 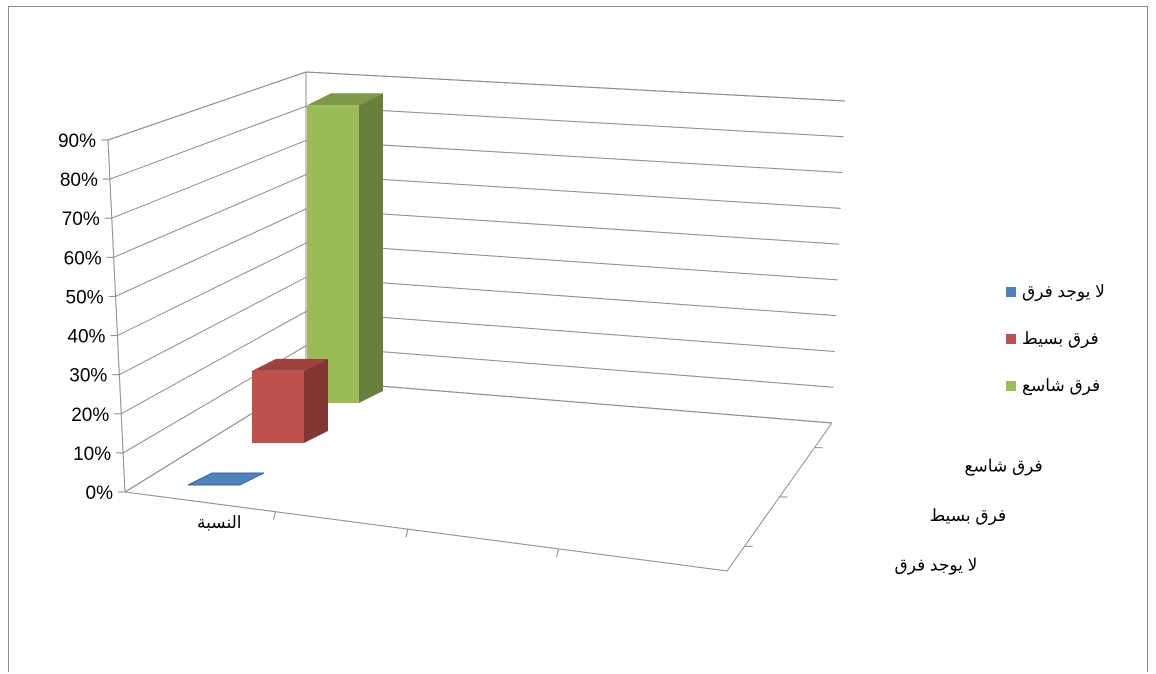 I want to click on legend-item-series-3: فرق شاسع, so click(x=1073, y=386).